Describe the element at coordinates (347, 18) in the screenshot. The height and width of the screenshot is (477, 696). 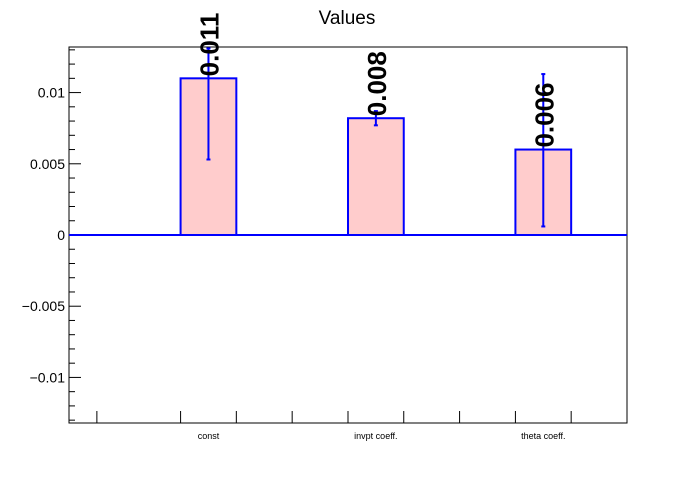
I see `chart-title: Values` at that location.